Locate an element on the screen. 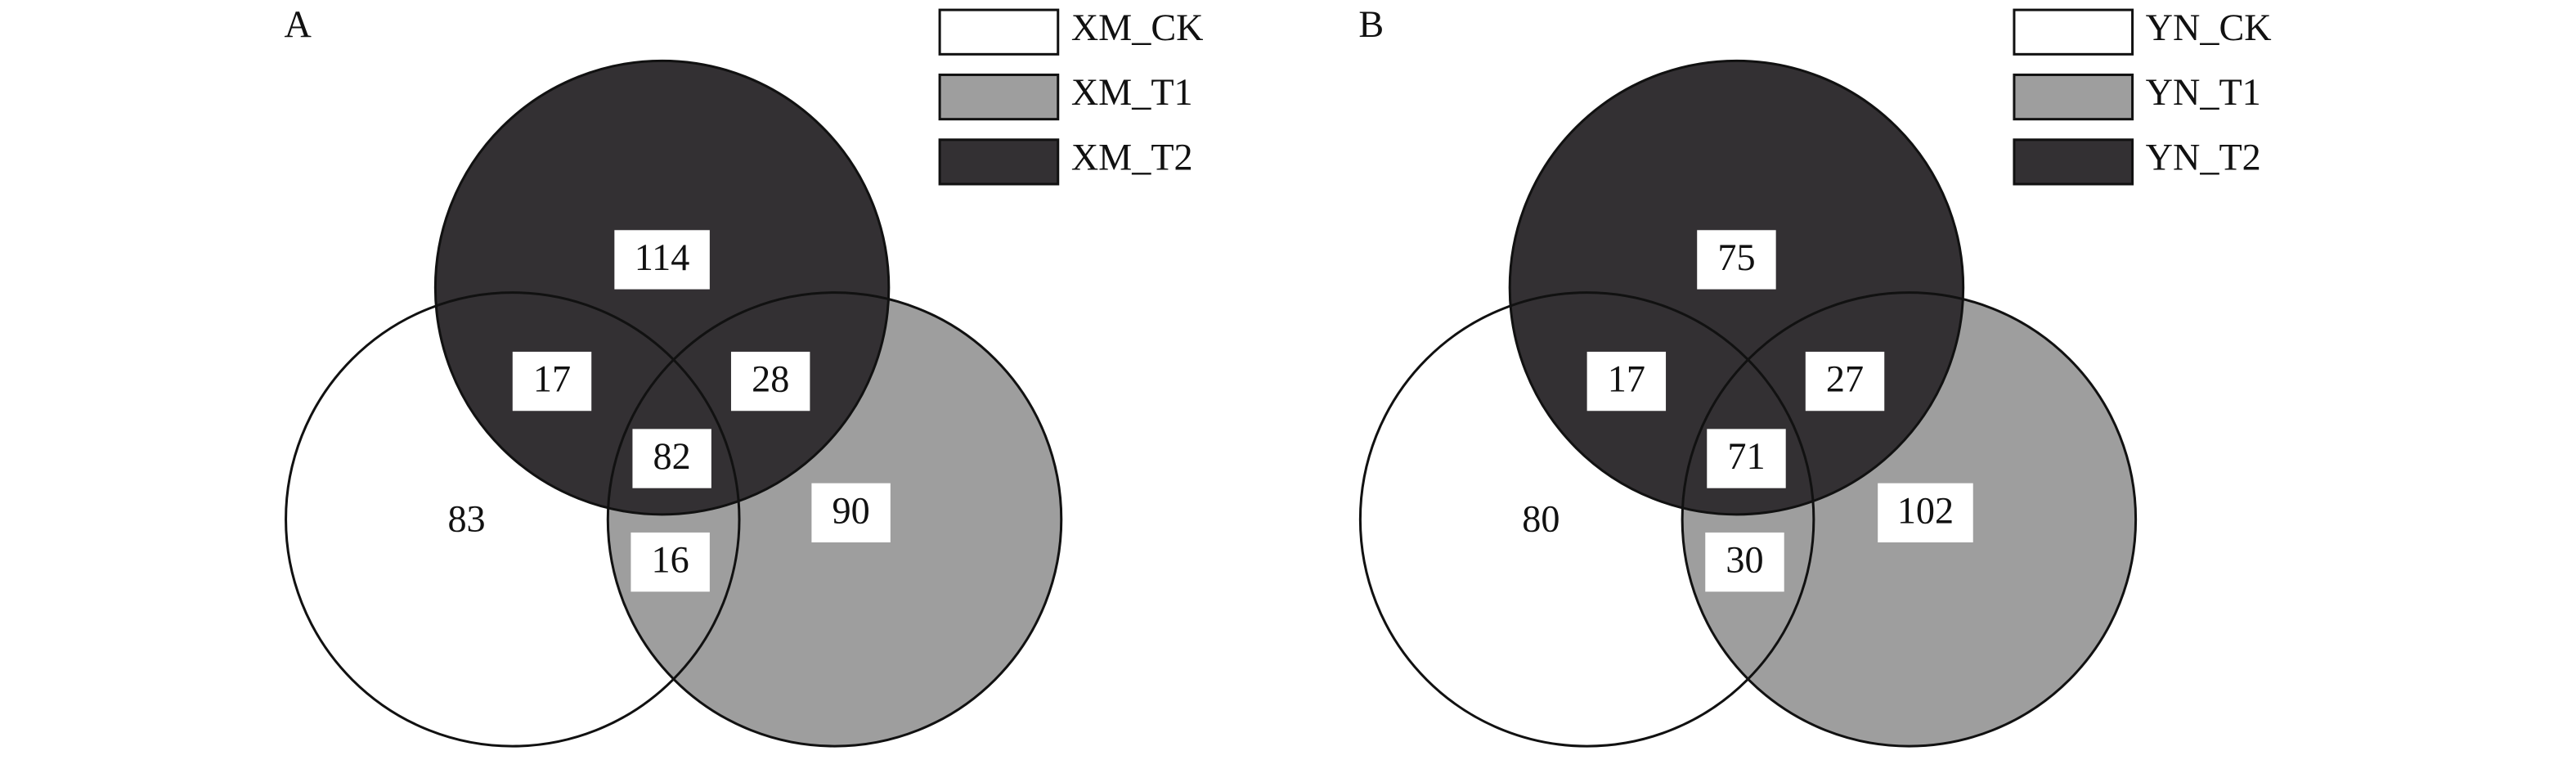 This screenshot has height=760, width=2576. legend-label: XM_T2 is located at coordinates (1132, 157).